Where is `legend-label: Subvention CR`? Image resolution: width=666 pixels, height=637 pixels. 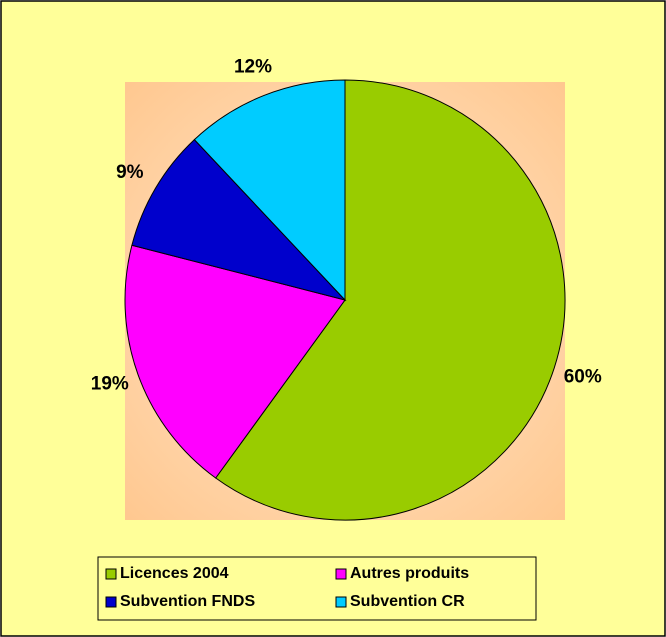
legend-label: Subvention CR is located at coordinates (407, 601).